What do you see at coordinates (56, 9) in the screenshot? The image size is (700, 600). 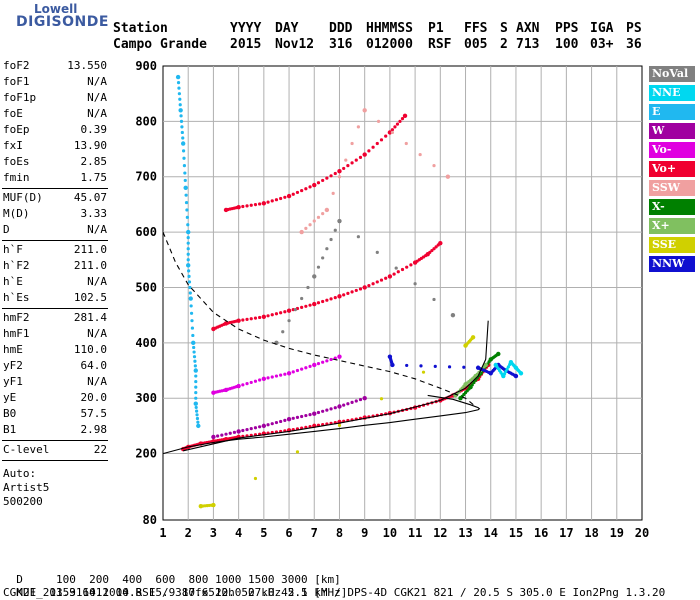 I see `logo-lowell: Lowell` at bounding box center [56, 9].